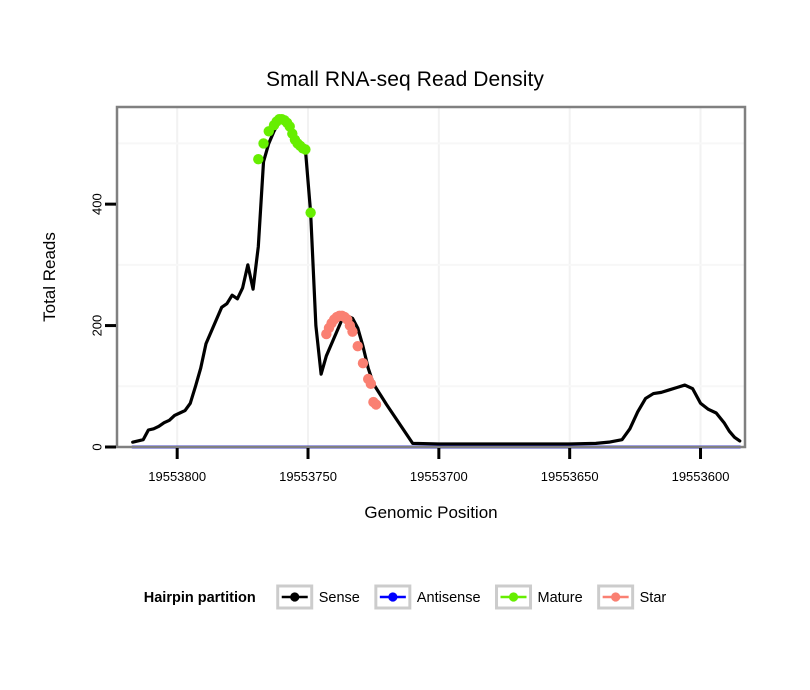 The image size is (810, 690). Describe the element at coordinates (570, 476) in the screenshot. I see `x-axis-tick-label: 19553650` at that location.